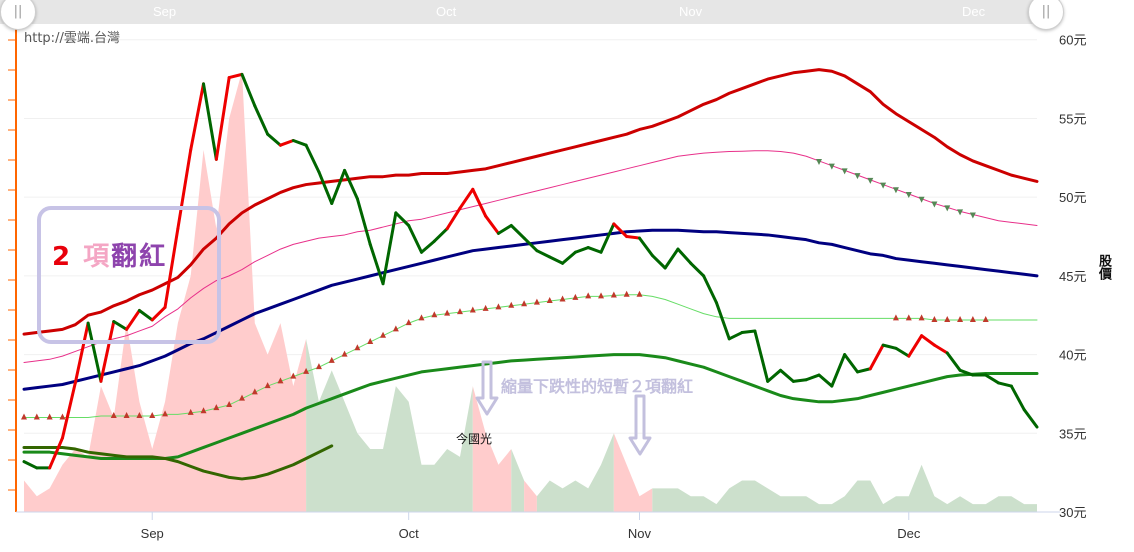 The height and width of the screenshot is (552, 1134). Describe the element at coordinates (72, 38) in the screenshot. I see `watermark-url: http://雲端.台灣` at that location.